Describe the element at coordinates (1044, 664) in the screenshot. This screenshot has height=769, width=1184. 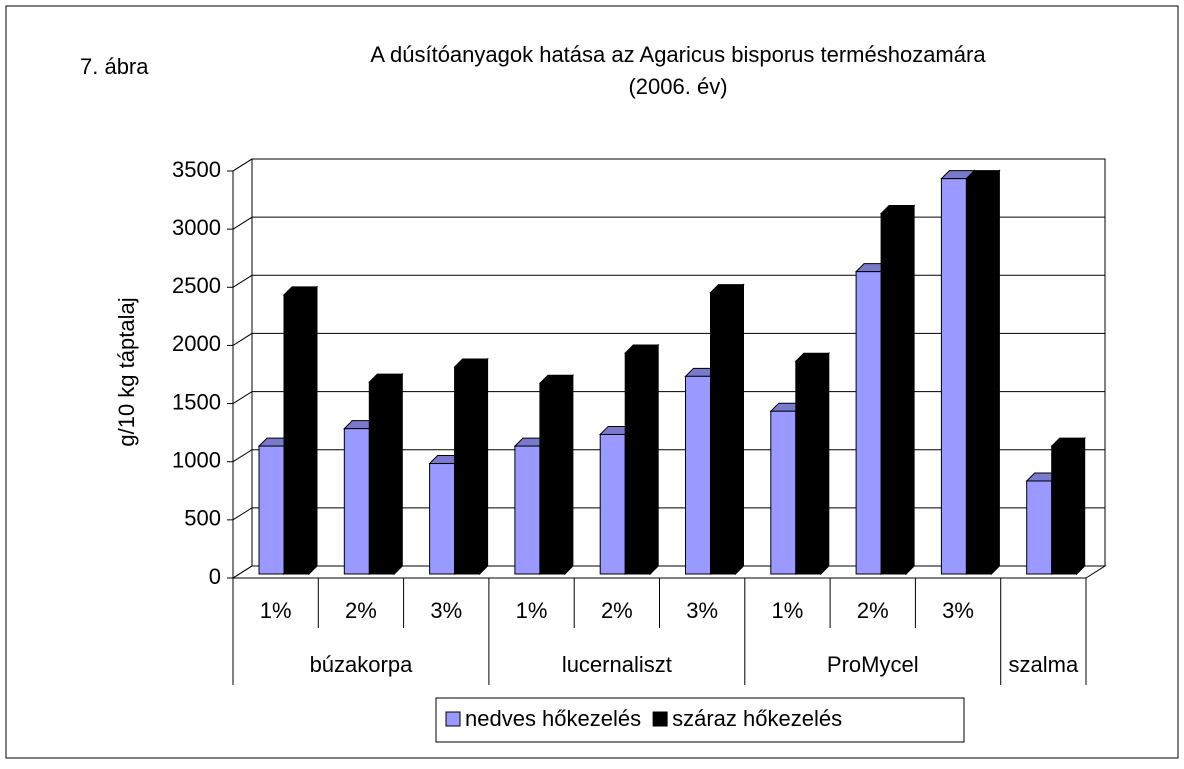
I see `group-label: szalma` at that location.